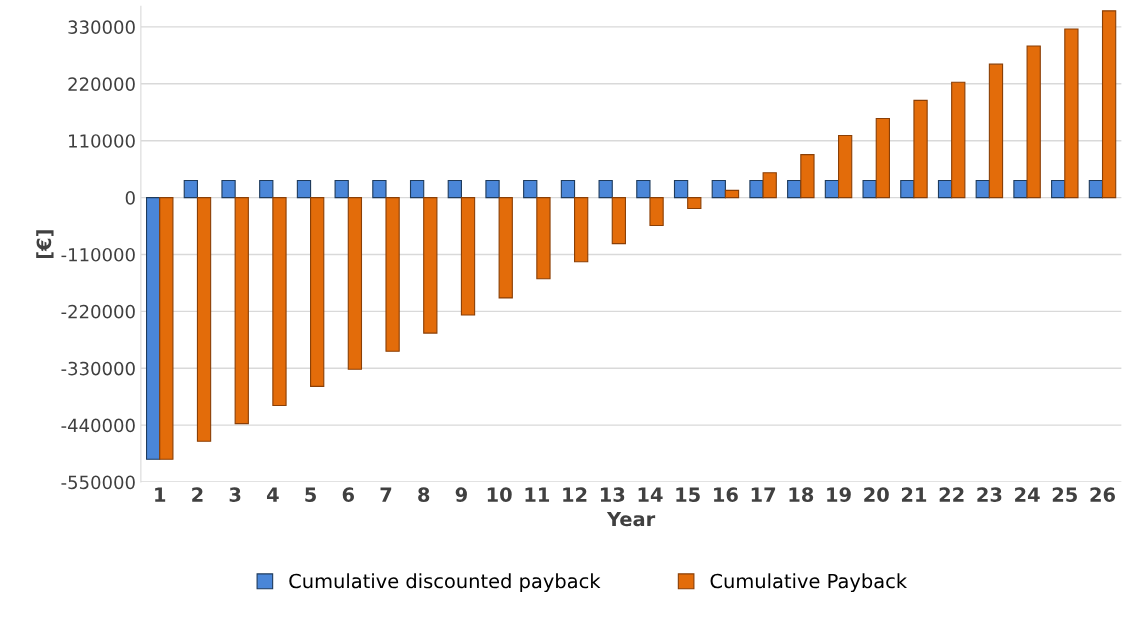 The width and height of the screenshot is (1127, 622). What do you see at coordinates (1027, 494) in the screenshot?
I see `x-tick-label: 24` at bounding box center [1027, 494].